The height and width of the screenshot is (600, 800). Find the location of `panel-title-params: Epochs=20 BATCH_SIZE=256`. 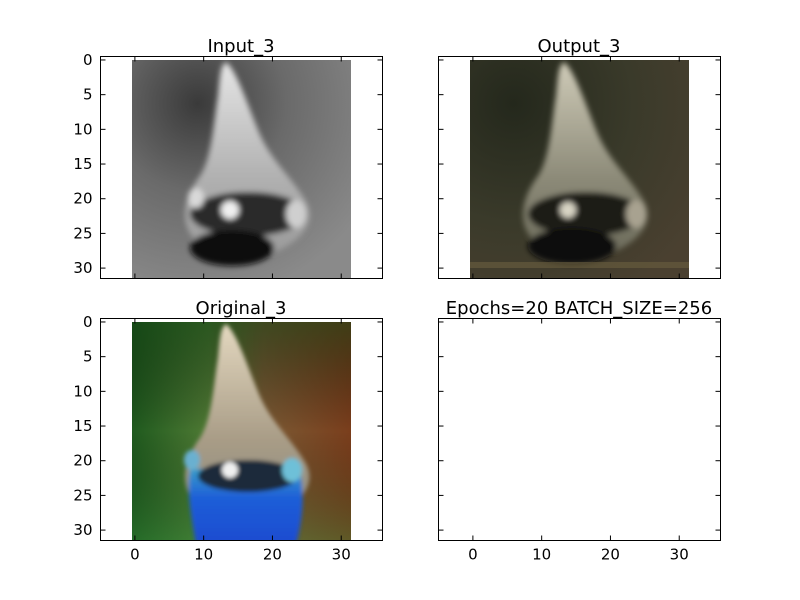

panel-title-params: Epochs=20 BATCH_SIZE=256 is located at coordinates (579, 308).